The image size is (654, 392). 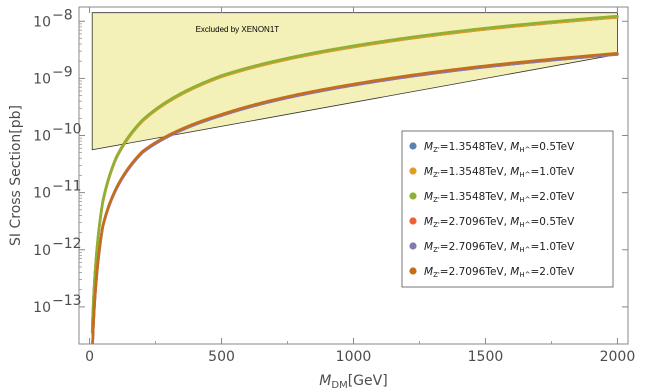 I want to click on legend-entry-5: MZ'=2.7096TeV, MH^=1.0TeV, so click(x=499, y=247).